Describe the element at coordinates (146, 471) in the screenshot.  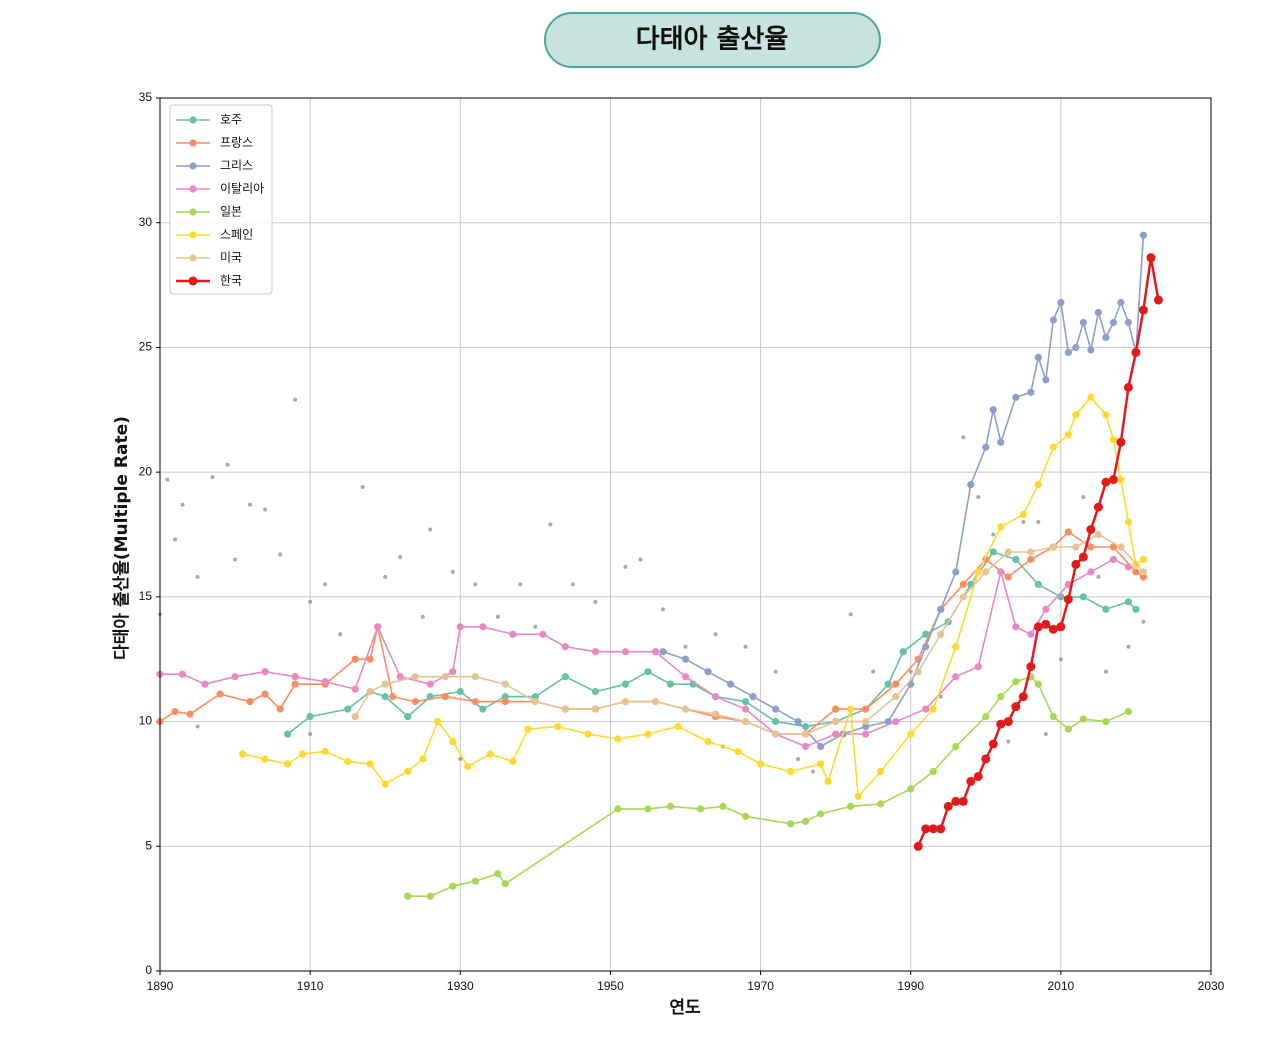
I see `y-tick-label: 20` at that location.